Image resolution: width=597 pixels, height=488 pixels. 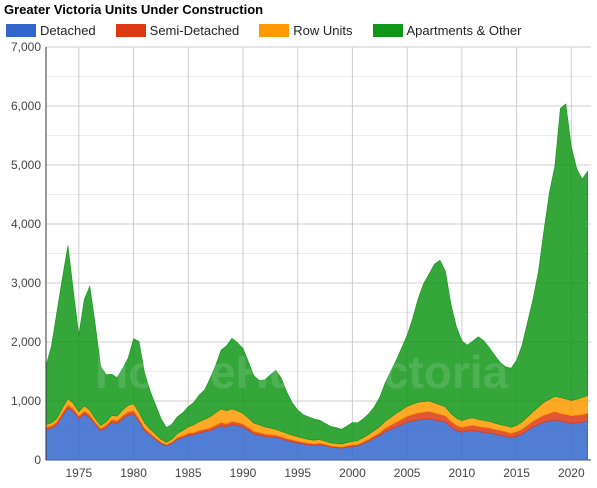 I want to click on y-tick-label: 2,000, so click(x=26, y=342).